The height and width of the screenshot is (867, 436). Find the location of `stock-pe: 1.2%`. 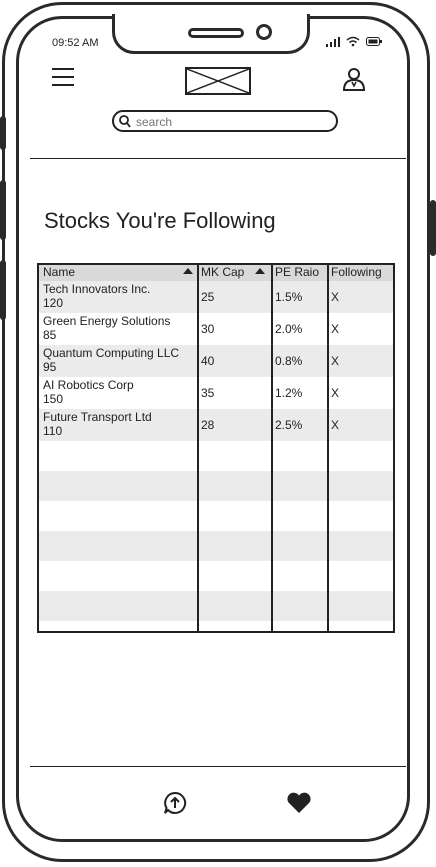

stock-pe: 1.2% is located at coordinates (289, 393).